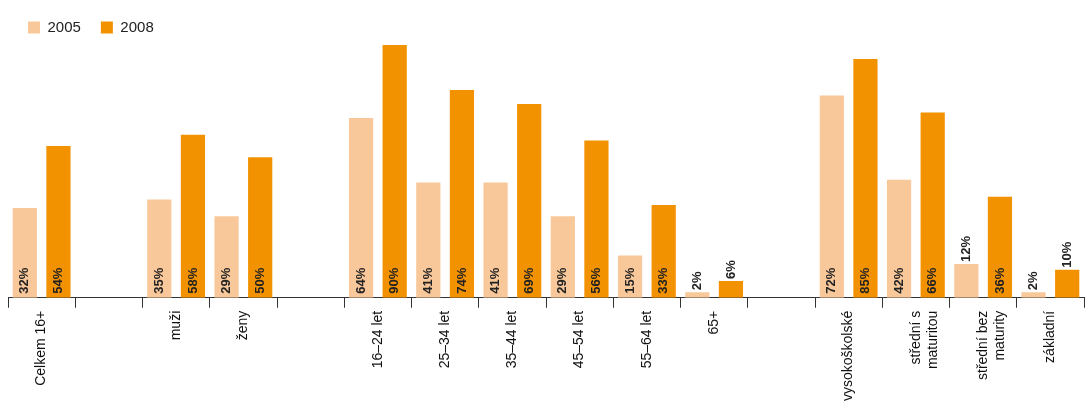 This screenshot has height=408, width=1092. I want to click on data-label: 50%, so click(259, 280).